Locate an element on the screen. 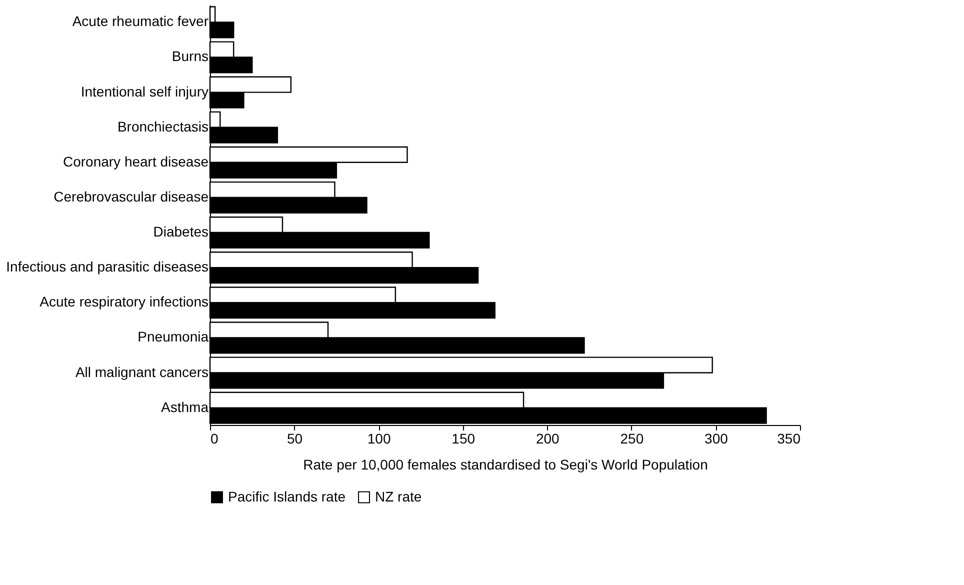 The height and width of the screenshot is (585, 964). x-tick-label: 350 is located at coordinates (789, 438).